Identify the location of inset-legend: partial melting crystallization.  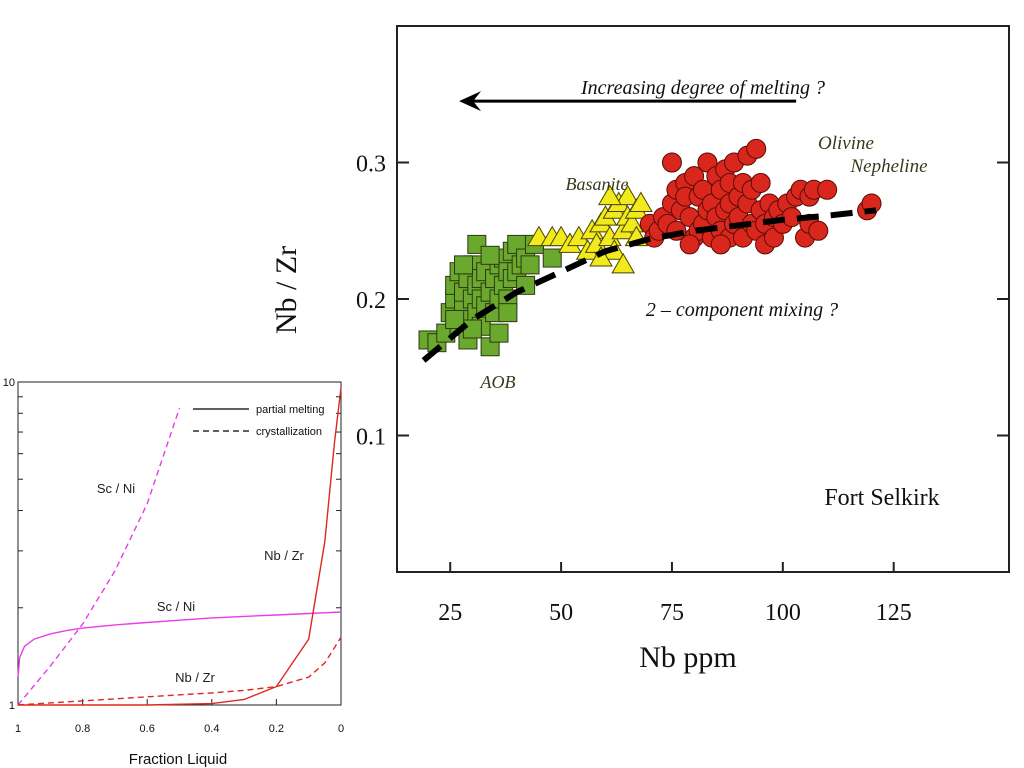
(258, 421).